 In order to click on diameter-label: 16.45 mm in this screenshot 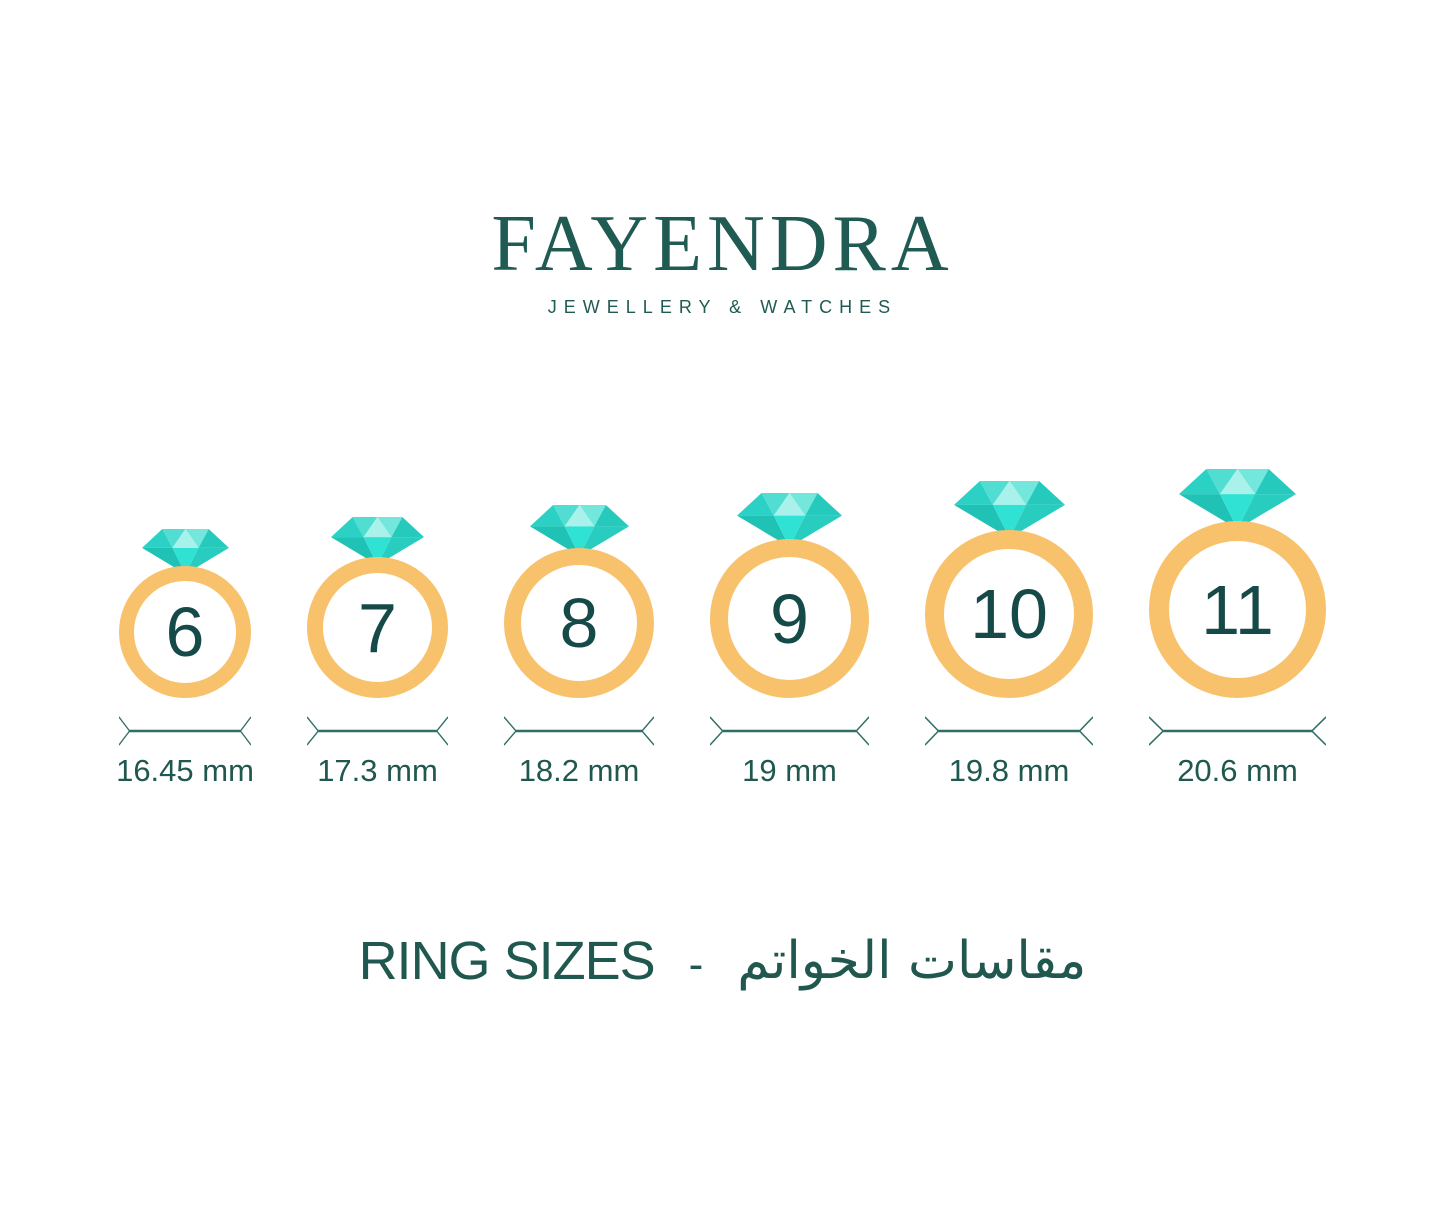, I will do `click(185, 770)`.